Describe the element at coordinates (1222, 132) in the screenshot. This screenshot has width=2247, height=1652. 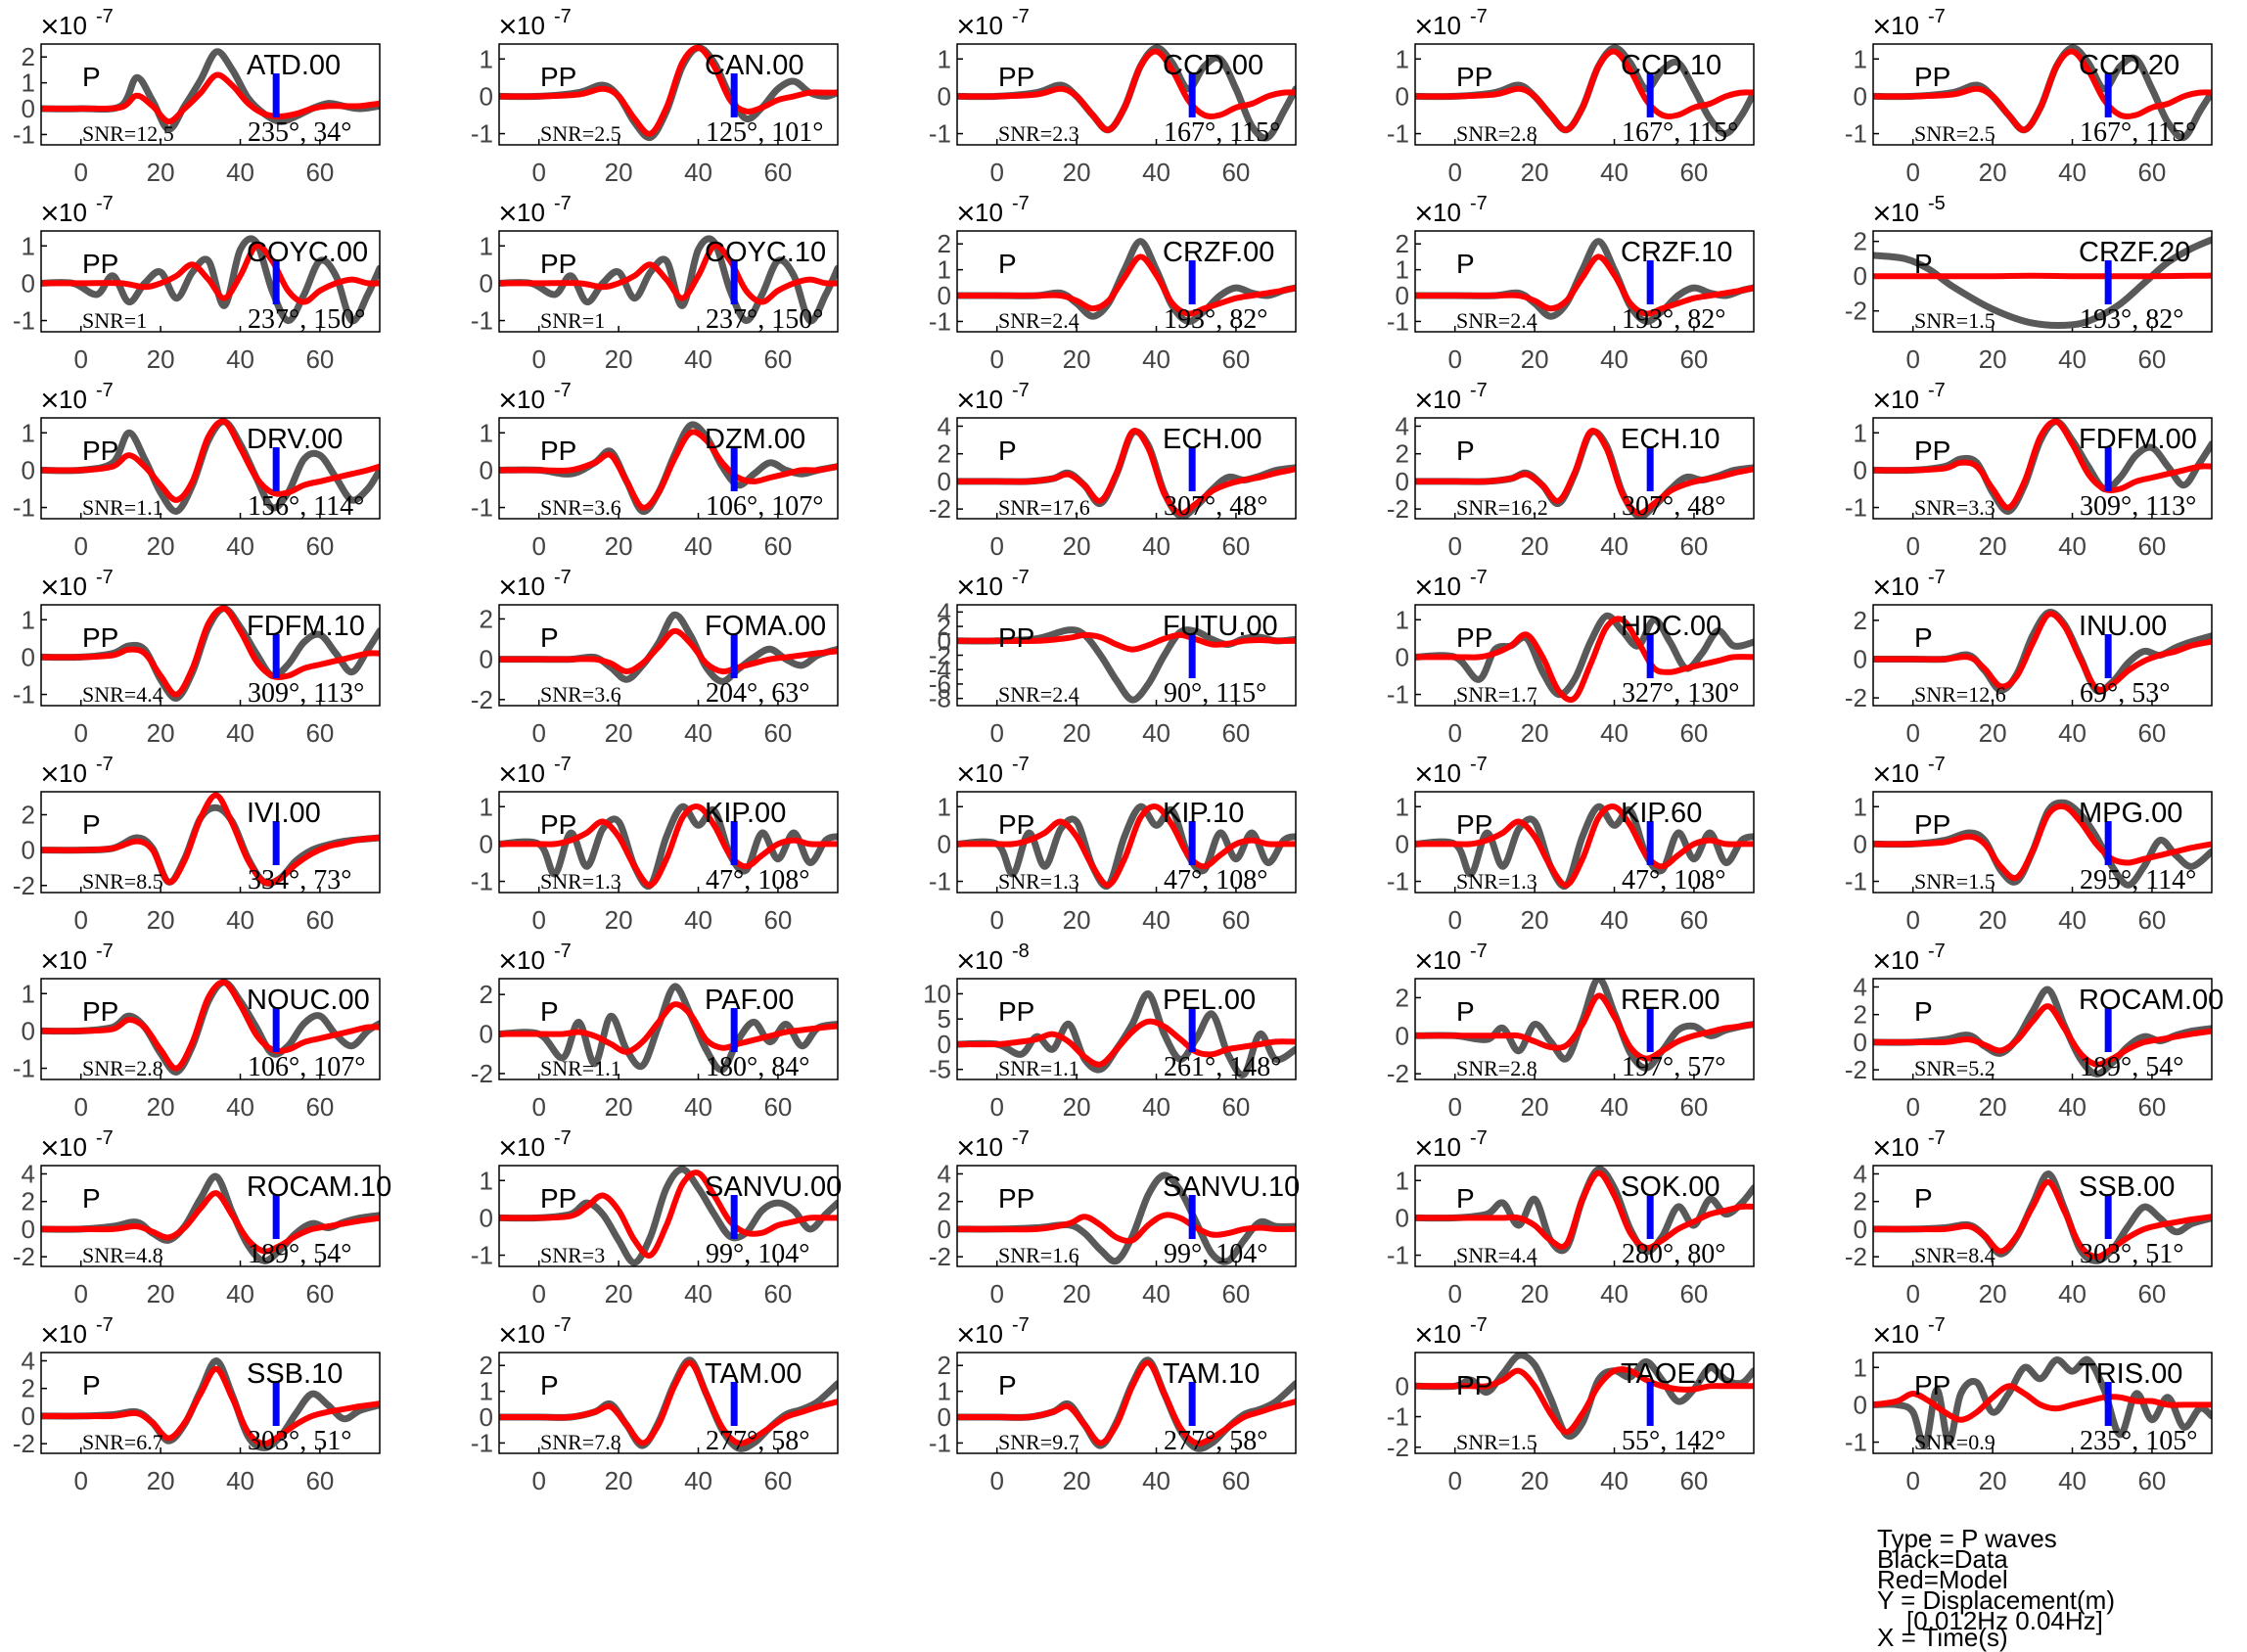
I see `azimuth-distance-label: 167°, 115°` at that location.